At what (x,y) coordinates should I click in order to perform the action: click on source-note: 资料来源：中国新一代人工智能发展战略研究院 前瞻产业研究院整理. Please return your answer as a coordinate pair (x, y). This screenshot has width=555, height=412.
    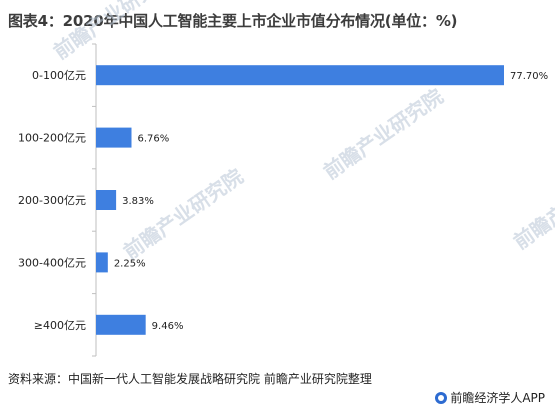
    Looking at the image, I should click on (190, 379).